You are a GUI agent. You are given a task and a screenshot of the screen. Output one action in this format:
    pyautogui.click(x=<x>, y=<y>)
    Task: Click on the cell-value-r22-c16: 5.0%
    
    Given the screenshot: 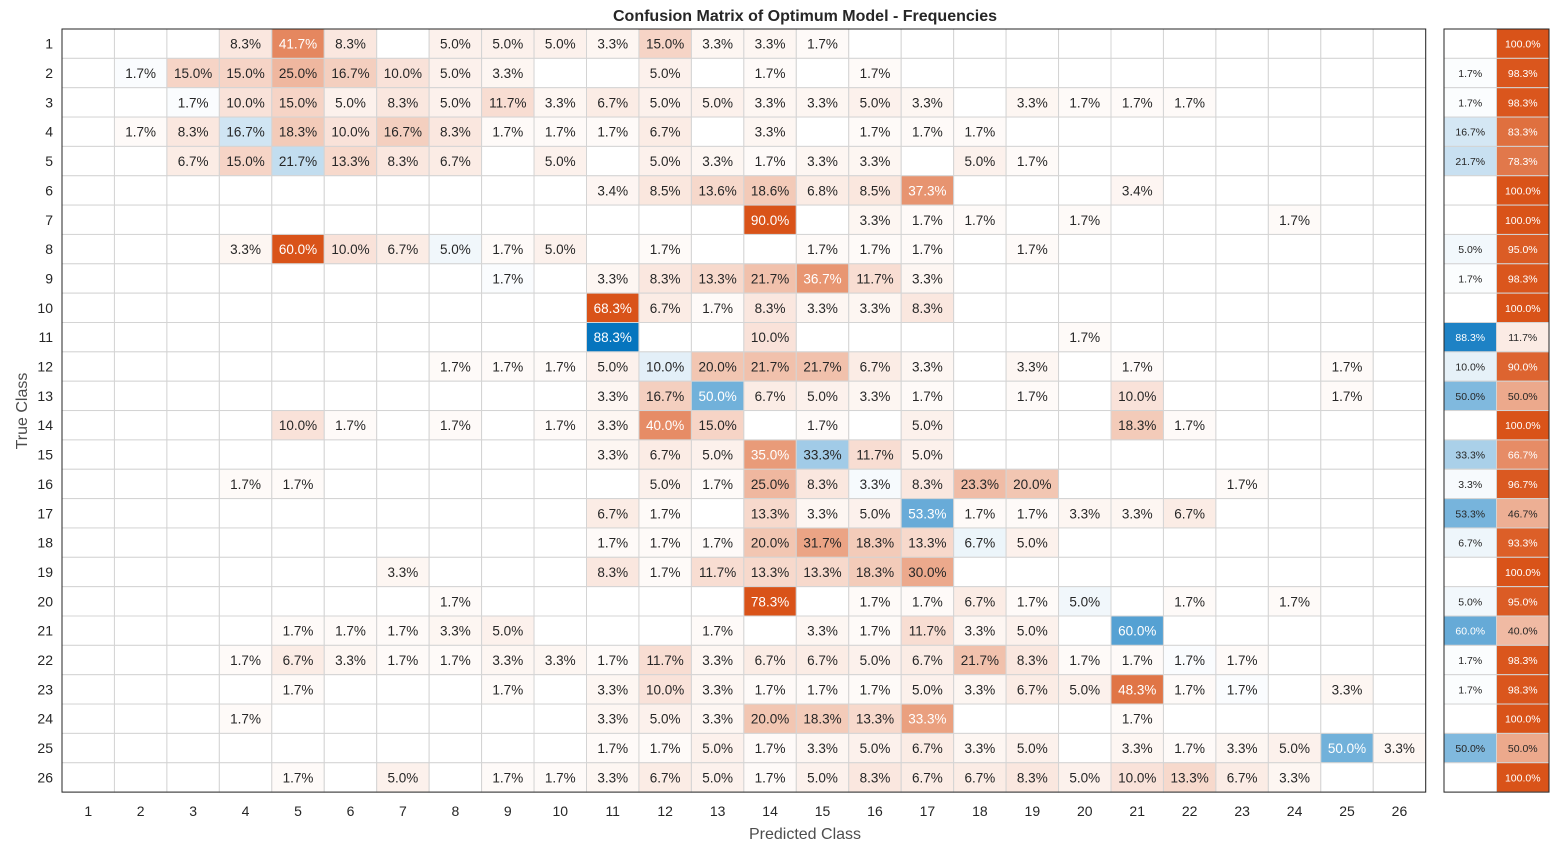 What is the action you would take?
    pyautogui.click(x=875, y=660)
    